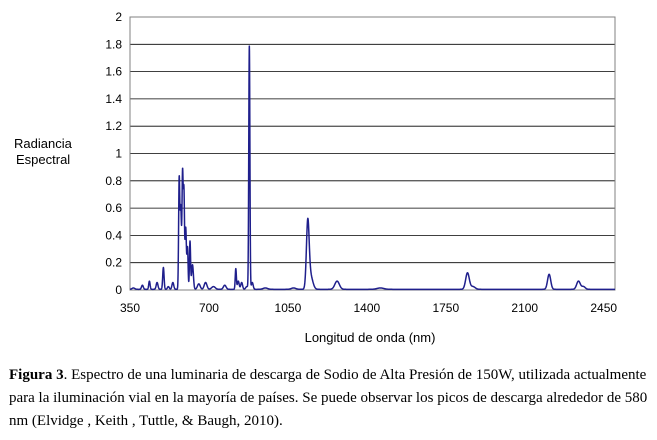 Image resolution: width=657 pixels, height=440 pixels. What do you see at coordinates (603, 308) in the screenshot?
I see `x-tick-label: 2450` at bounding box center [603, 308].